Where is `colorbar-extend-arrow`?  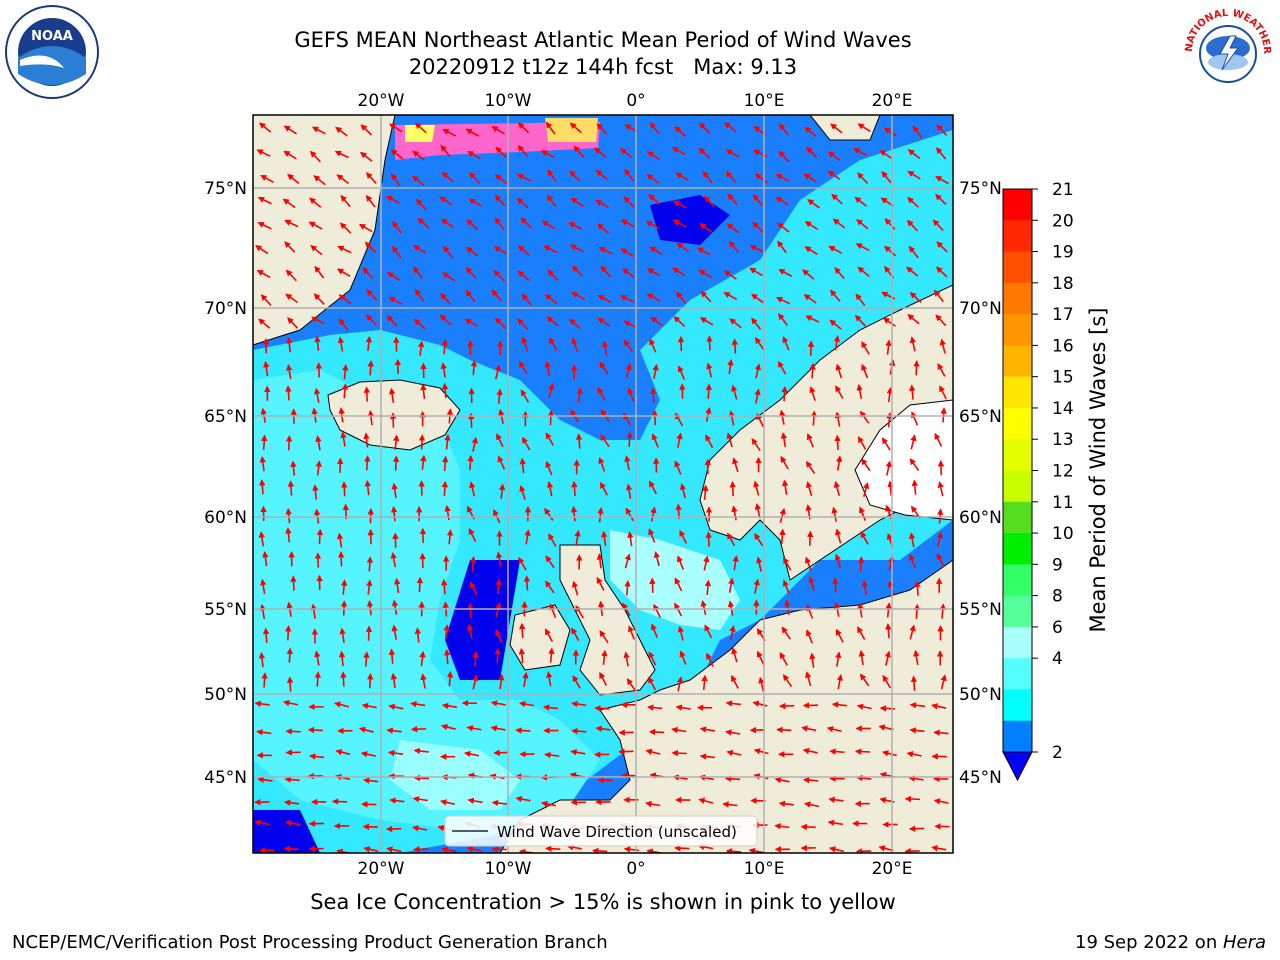
colorbar-extend-arrow is located at coordinates (1017, 766).